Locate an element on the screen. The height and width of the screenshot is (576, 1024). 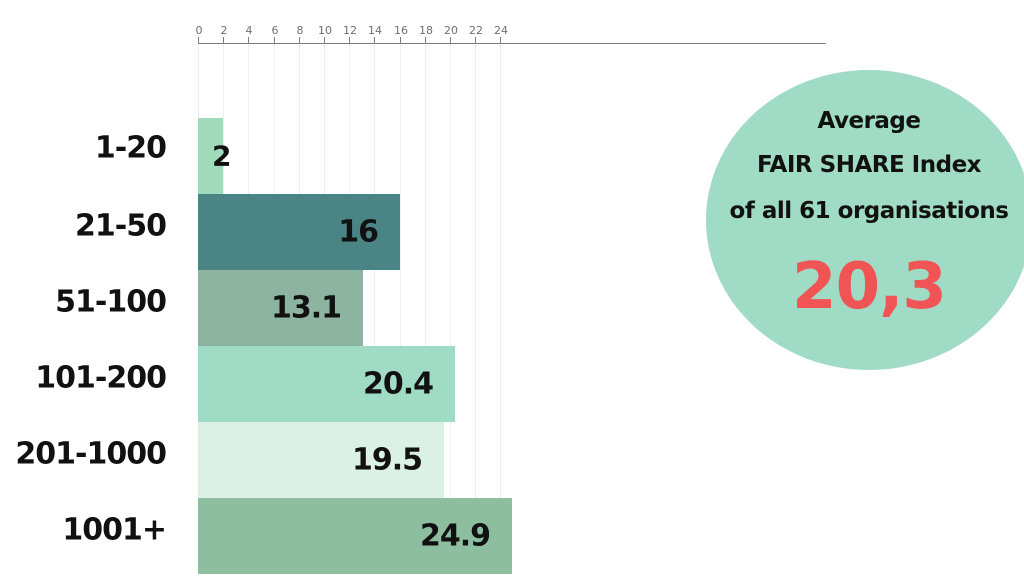
x-tick-label: 22 is located at coordinates (476, 30).